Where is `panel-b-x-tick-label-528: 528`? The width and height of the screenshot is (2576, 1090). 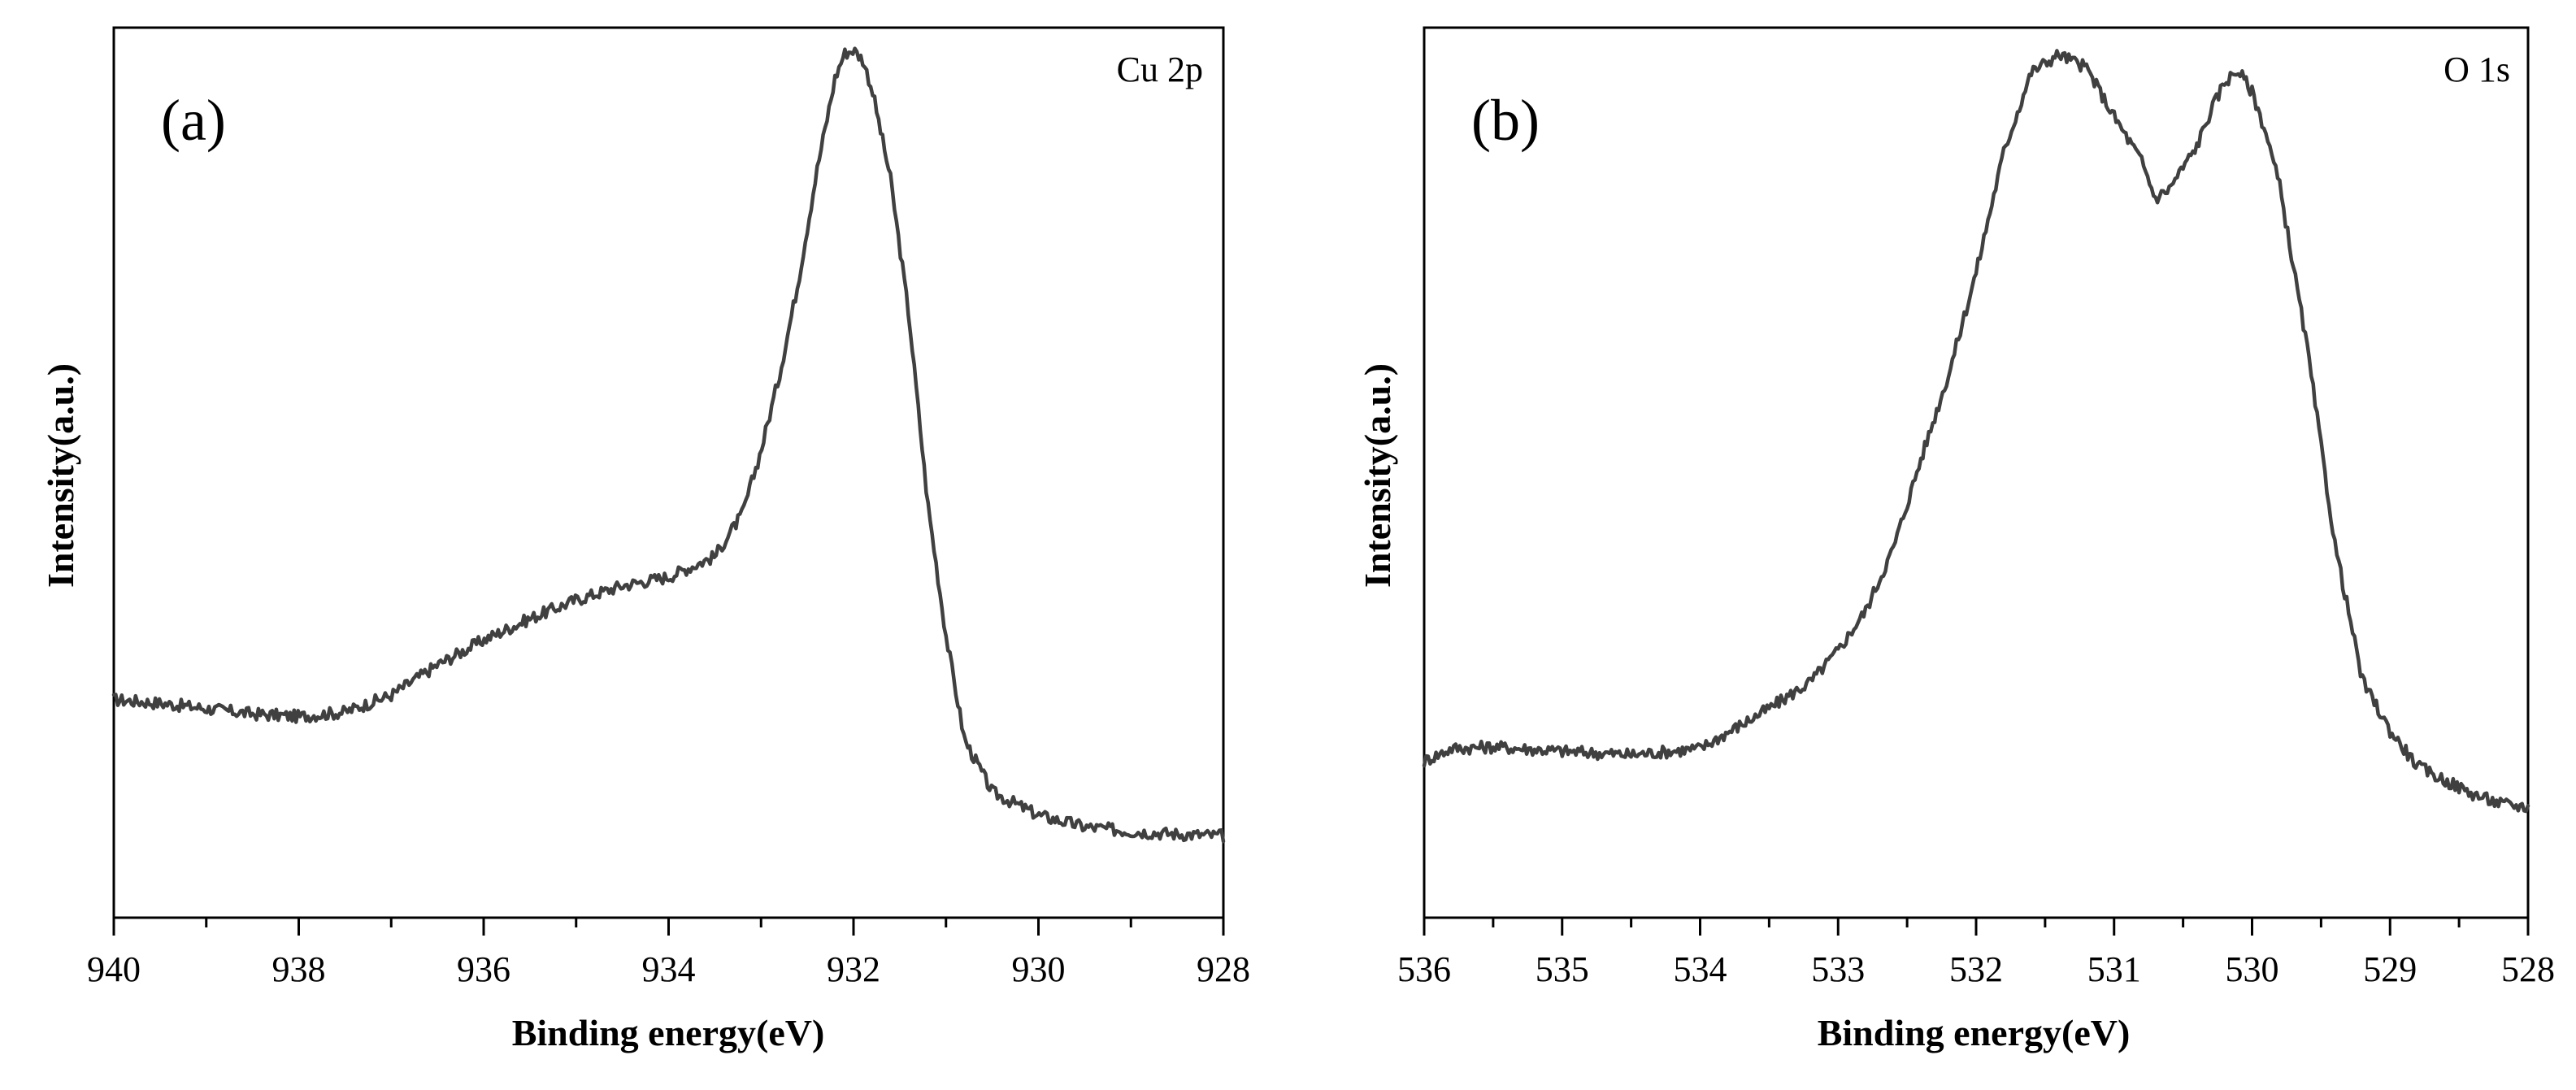
panel-b-x-tick-label-528: 528 is located at coordinates (2528, 969).